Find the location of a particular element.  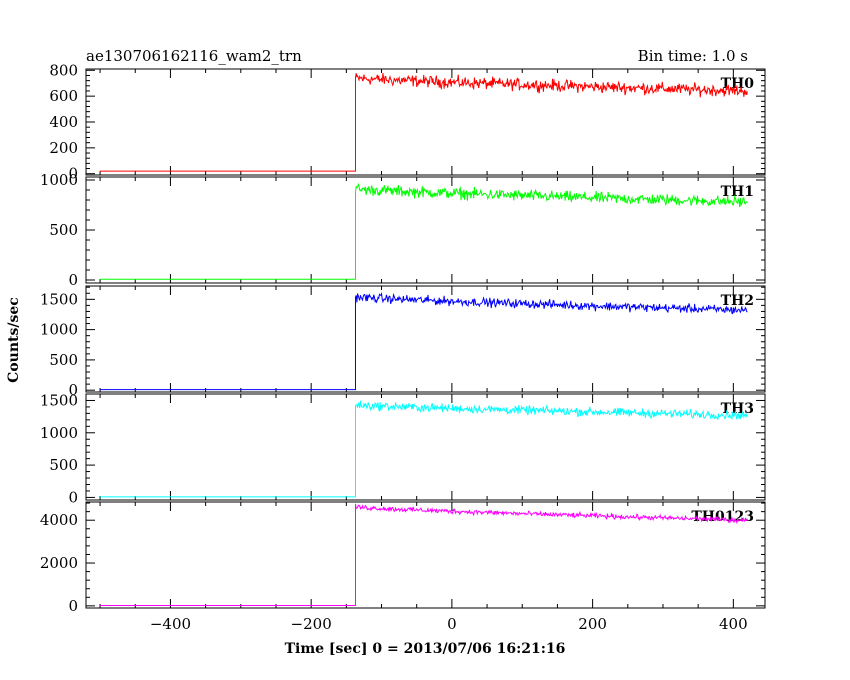

y-tick-label: 400 is located at coordinates (63, 122).